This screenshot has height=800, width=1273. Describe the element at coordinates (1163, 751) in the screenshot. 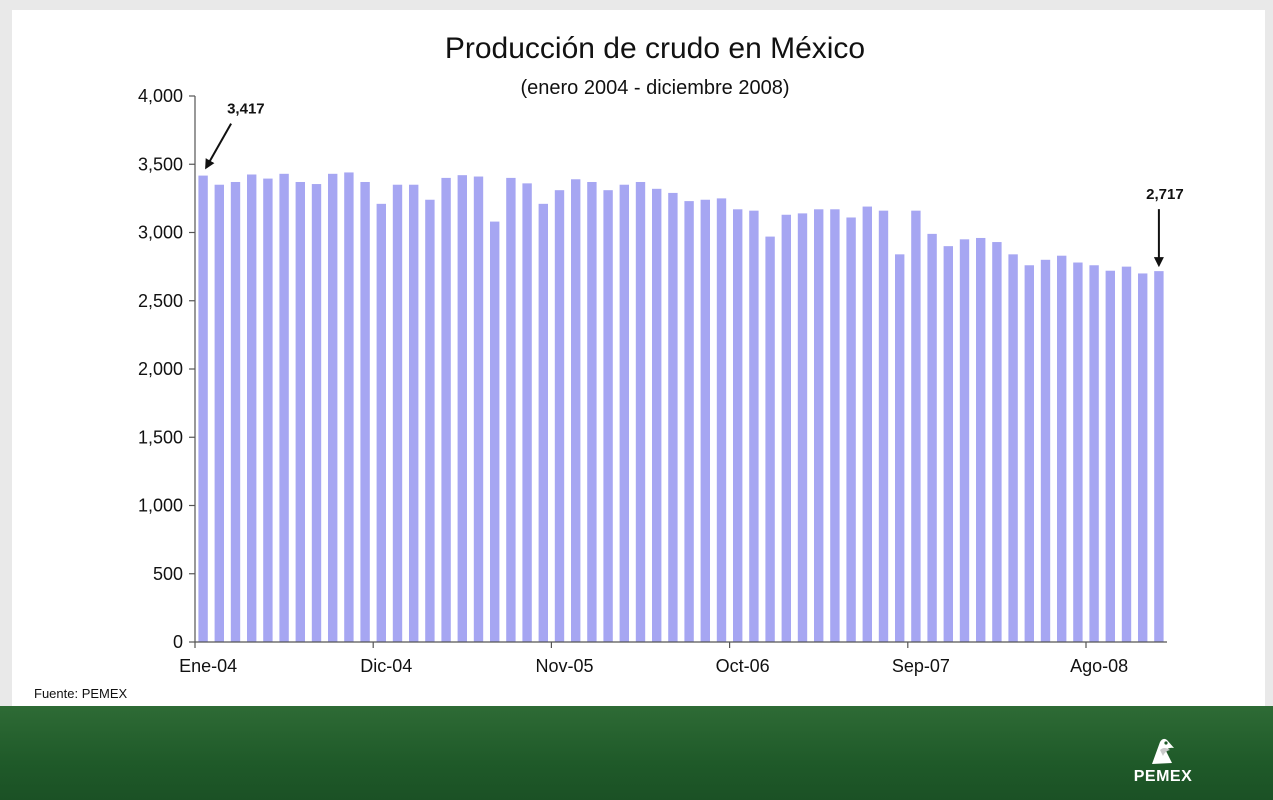

I see `pemex-eagle-icon` at that location.